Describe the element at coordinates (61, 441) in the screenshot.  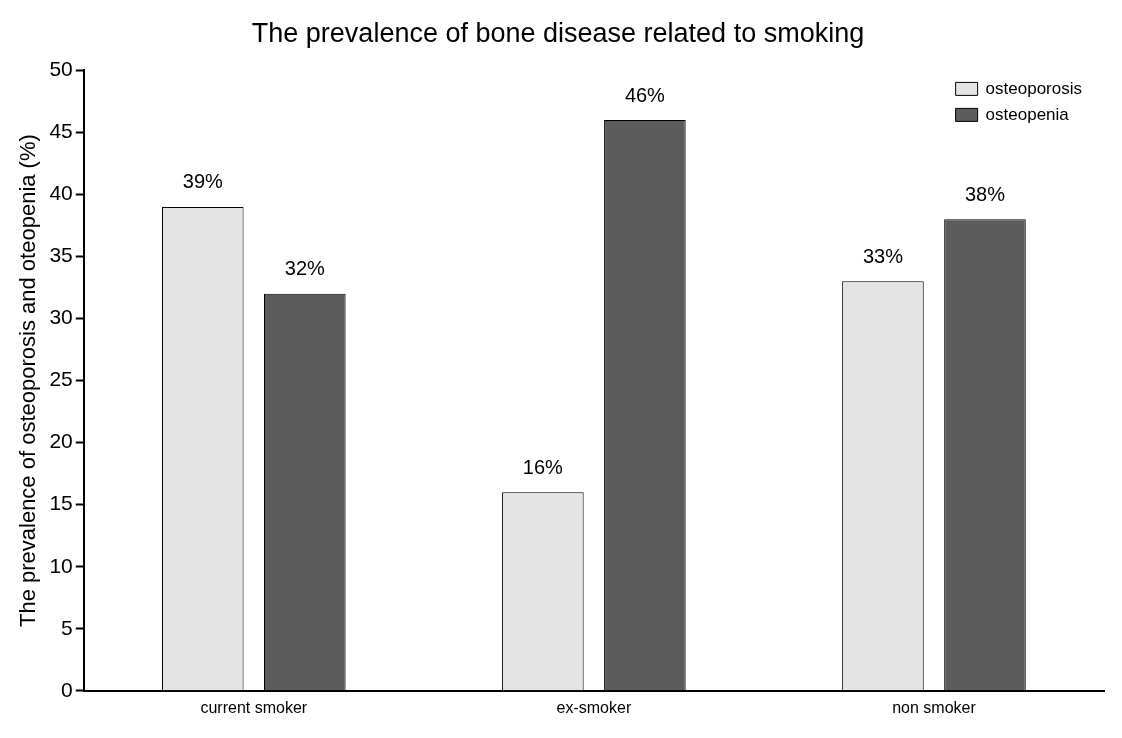
I see `y-tick-label: 20` at that location.